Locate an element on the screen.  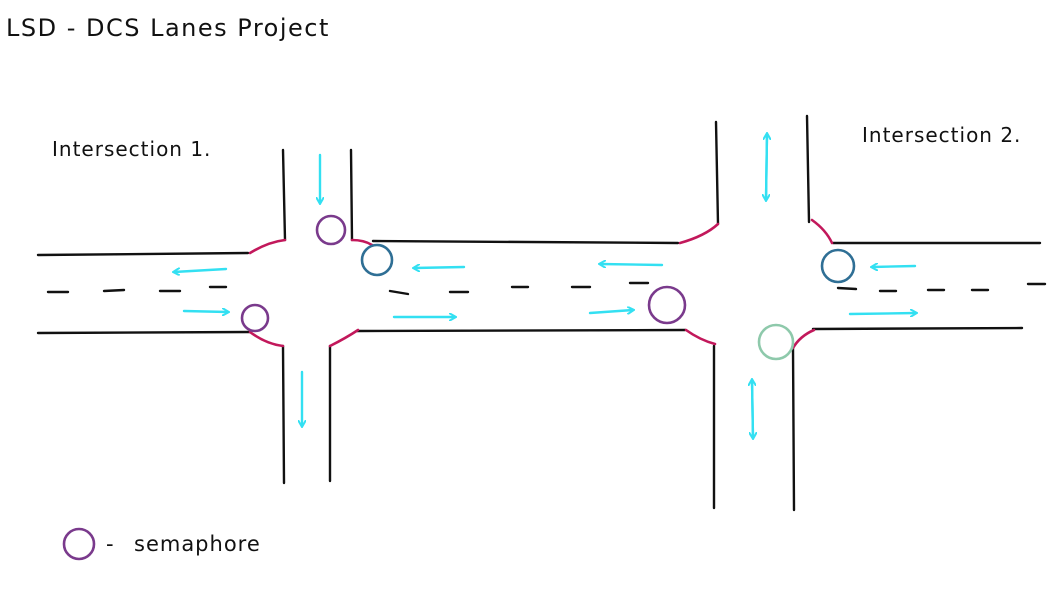
i2-corner-sw is located at coordinates (700, 337).